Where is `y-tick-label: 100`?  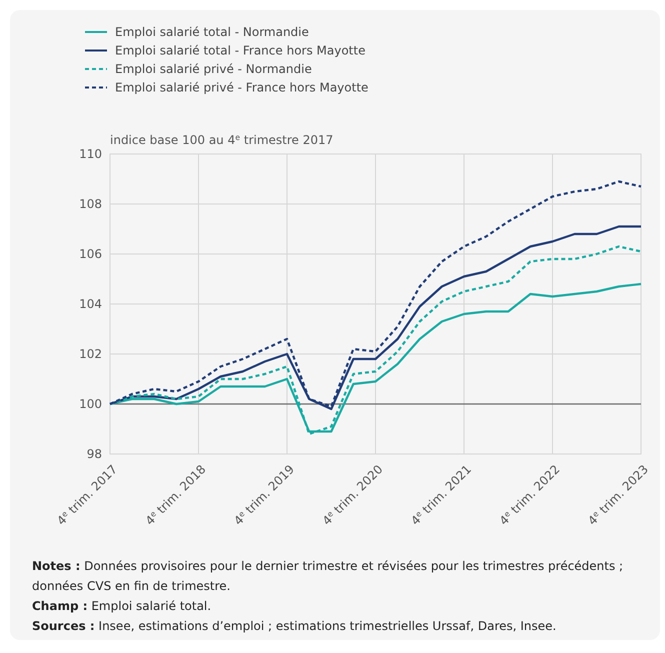
y-tick-label: 100 is located at coordinates (90, 403).